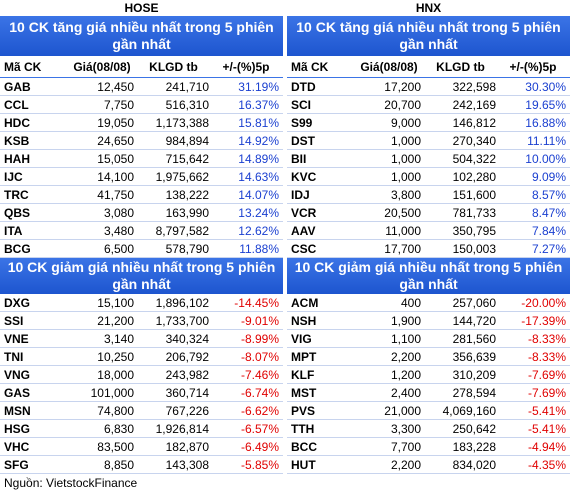 The width and height of the screenshot is (572, 497). Describe the element at coordinates (115, 357) in the screenshot. I see `cell: 10,250` at that location.